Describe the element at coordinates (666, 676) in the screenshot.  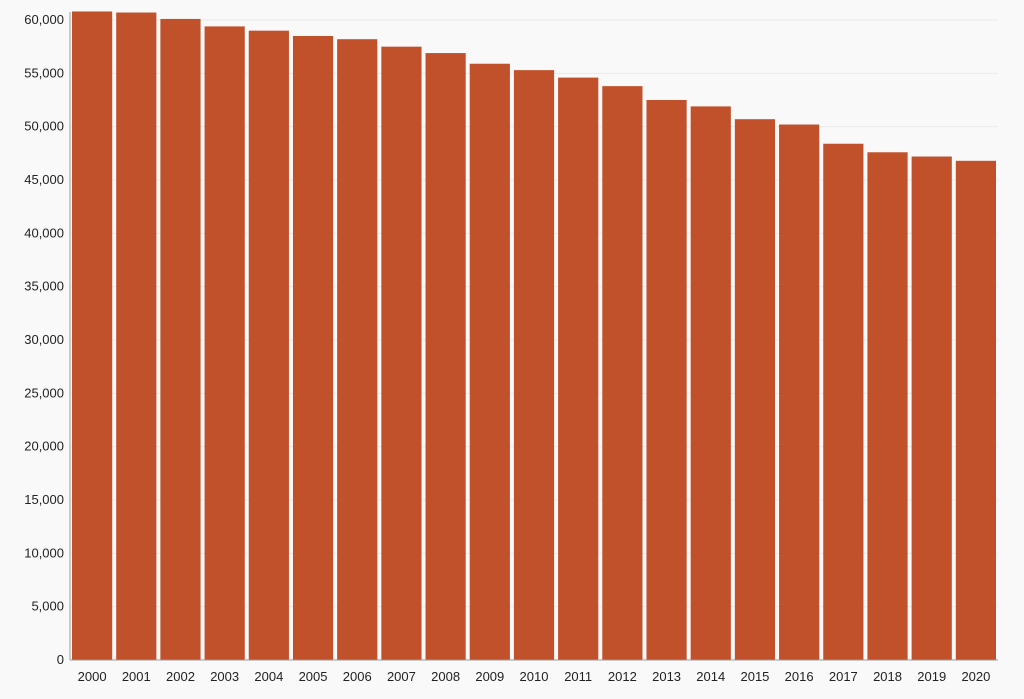
I see `x-tick-label: 2013` at that location.